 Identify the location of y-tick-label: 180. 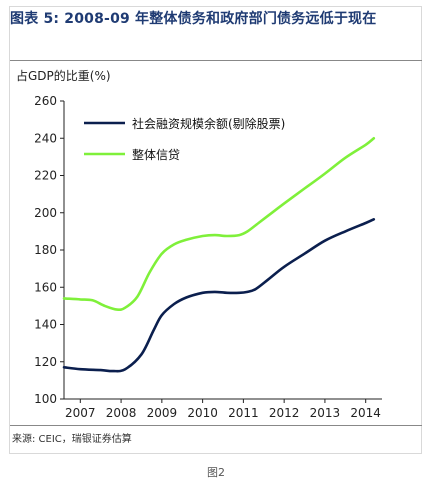
(45, 250).